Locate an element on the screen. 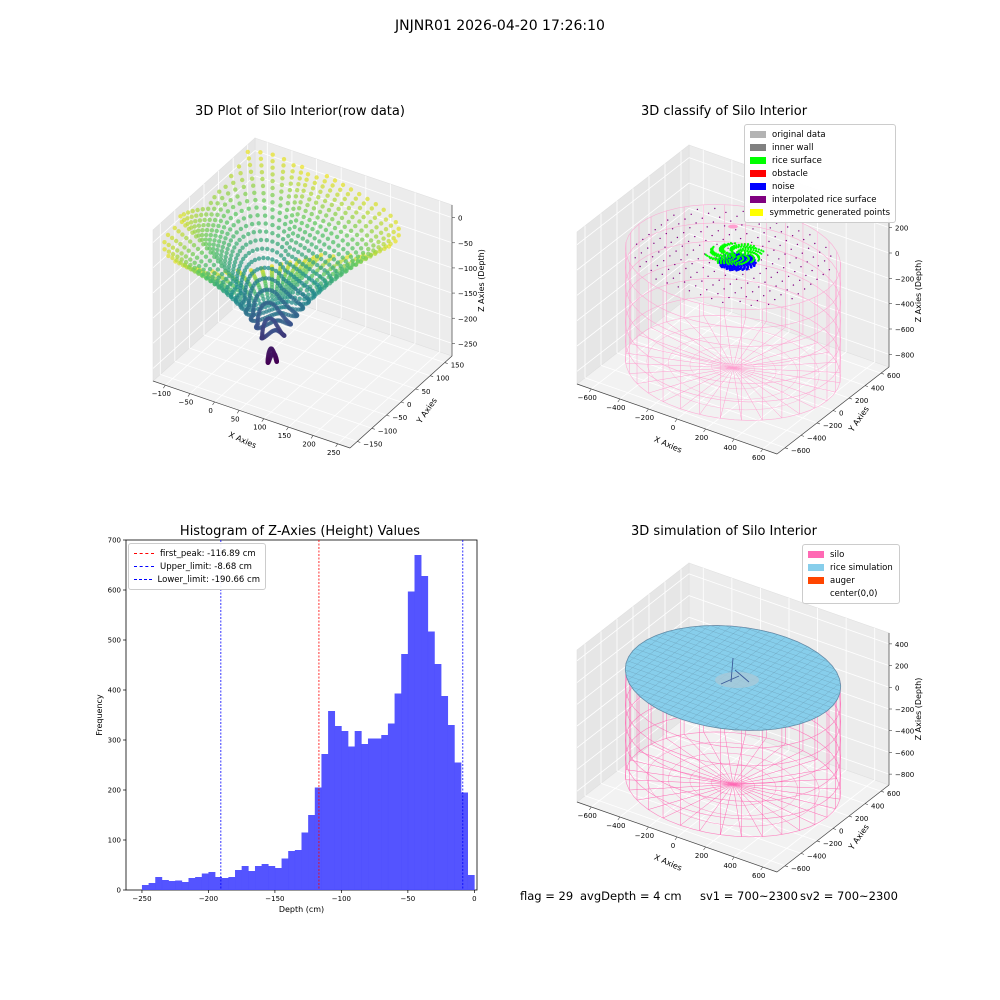 This screenshot has width=1000, height=1000. legend-item: Lower_limit: -190.66 cm is located at coordinates (197, 579).